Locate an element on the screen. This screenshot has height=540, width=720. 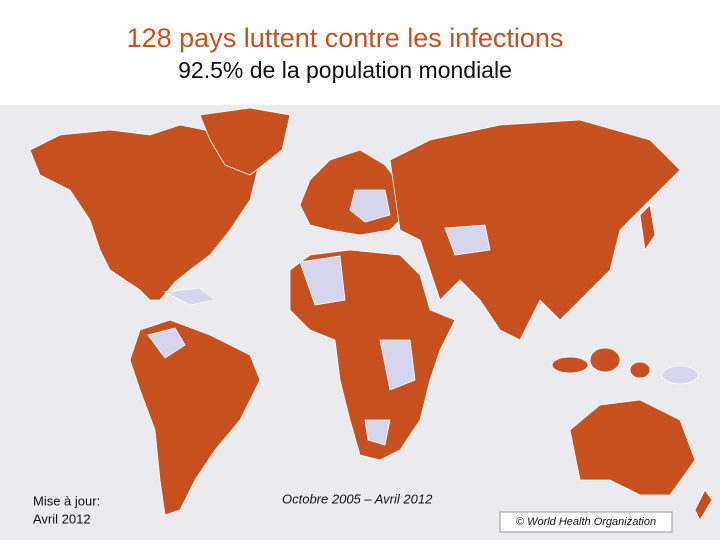
update-date: Avril 2012 is located at coordinates (62, 518).